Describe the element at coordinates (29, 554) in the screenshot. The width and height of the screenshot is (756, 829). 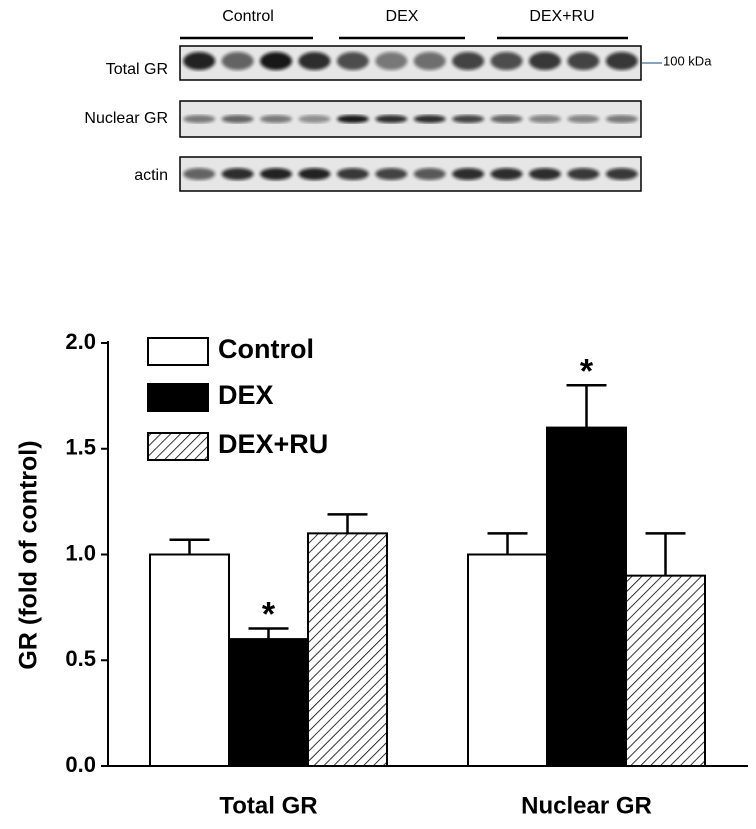
I see `y-axis-title: GR (fold of control)` at that location.